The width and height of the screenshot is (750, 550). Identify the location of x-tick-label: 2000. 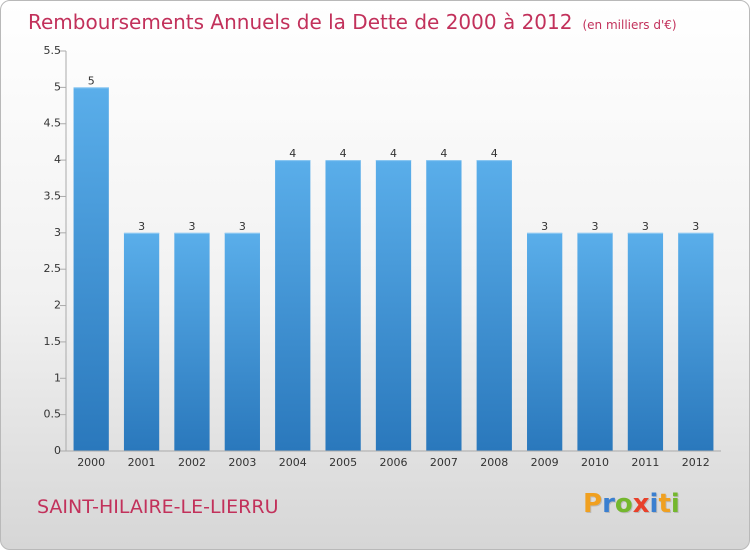
(91, 462).